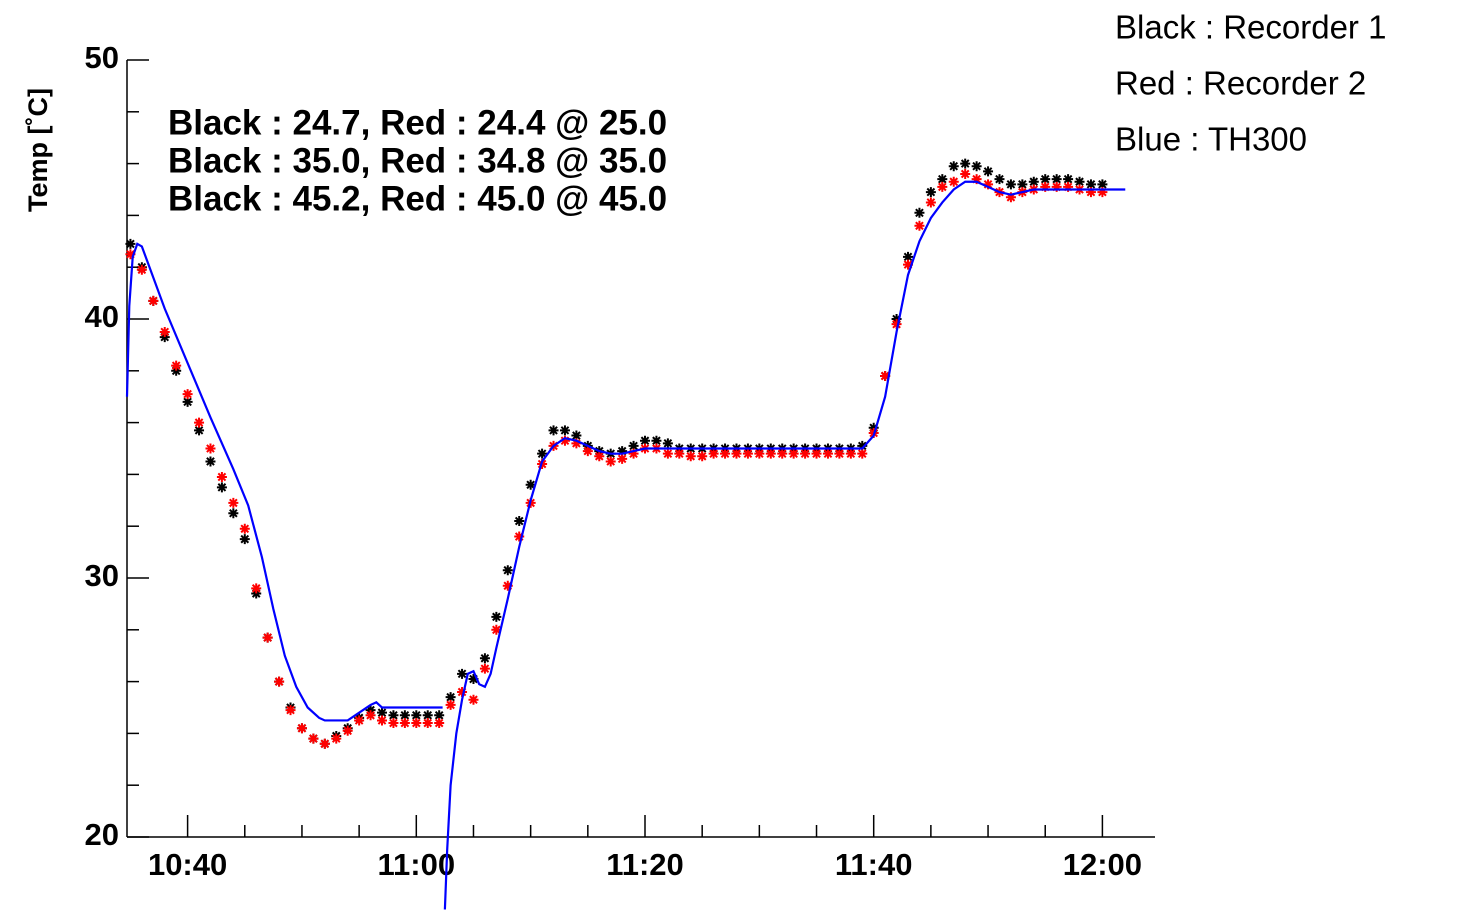 This screenshot has width=1478, height=913. I want to click on x-tick-label: 11:20, so click(645, 864).